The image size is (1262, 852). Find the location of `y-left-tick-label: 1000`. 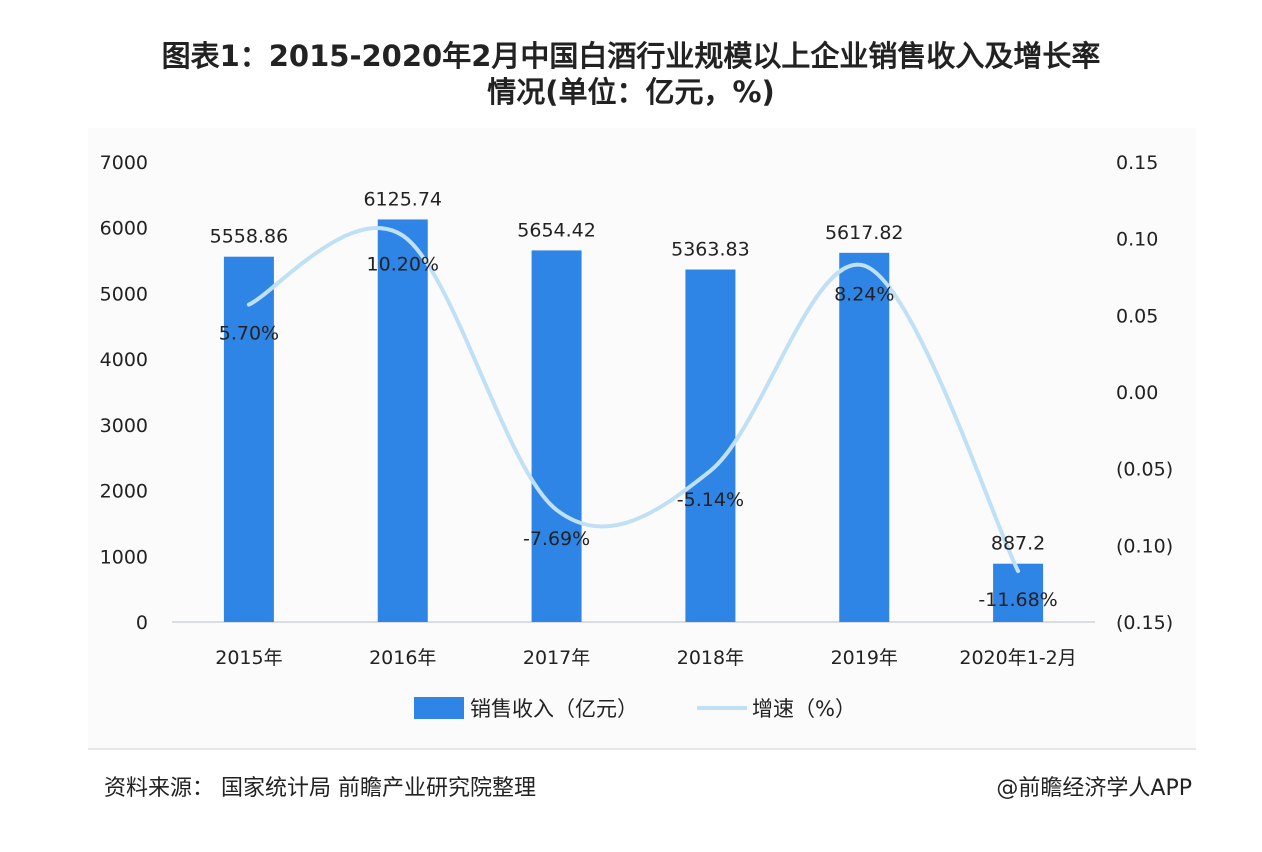

y-left-tick-label: 1000 is located at coordinates (124, 557).